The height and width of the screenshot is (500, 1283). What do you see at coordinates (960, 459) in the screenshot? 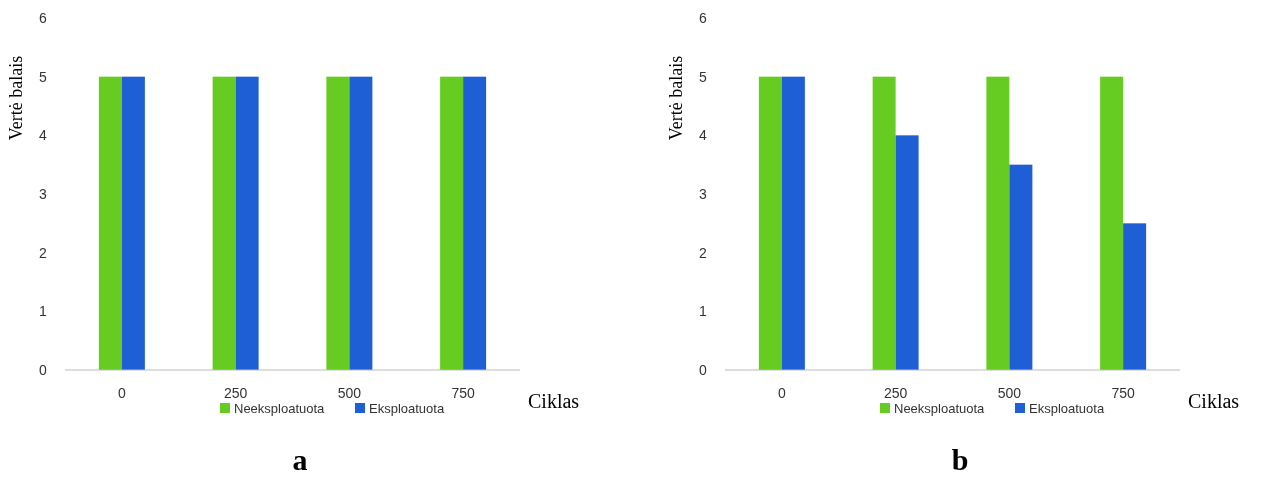
I see `text: b` at bounding box center [960, 459].